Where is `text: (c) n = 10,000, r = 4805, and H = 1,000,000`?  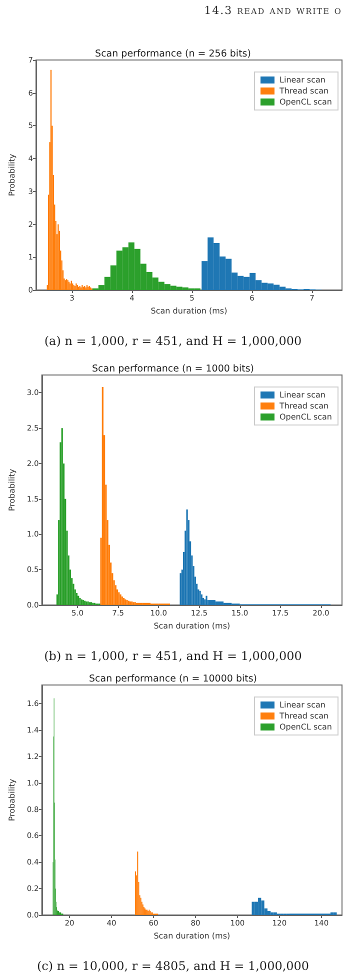
text: (c) n = 10,000, r = 4805, and H = 1,000,000 is located at coordinates (173, 966).